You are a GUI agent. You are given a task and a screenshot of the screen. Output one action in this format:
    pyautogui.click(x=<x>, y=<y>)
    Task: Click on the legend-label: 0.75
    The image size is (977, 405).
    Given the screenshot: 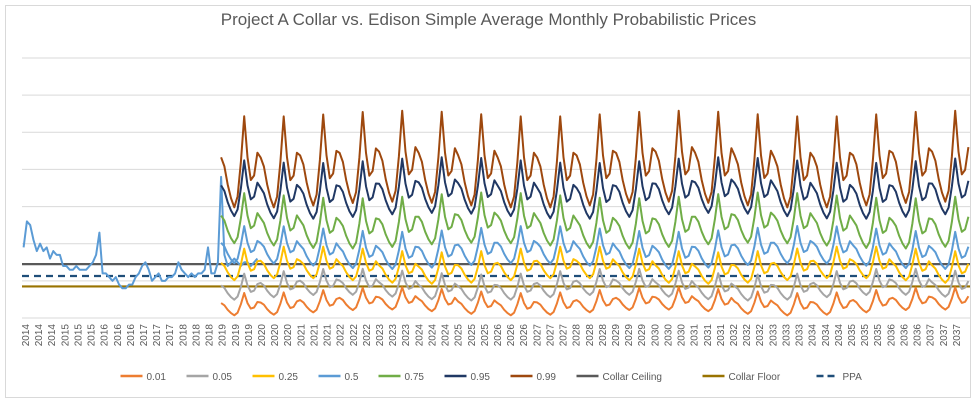 What is the action you would take?
    pyautogui.click(x=415, y=377)
    